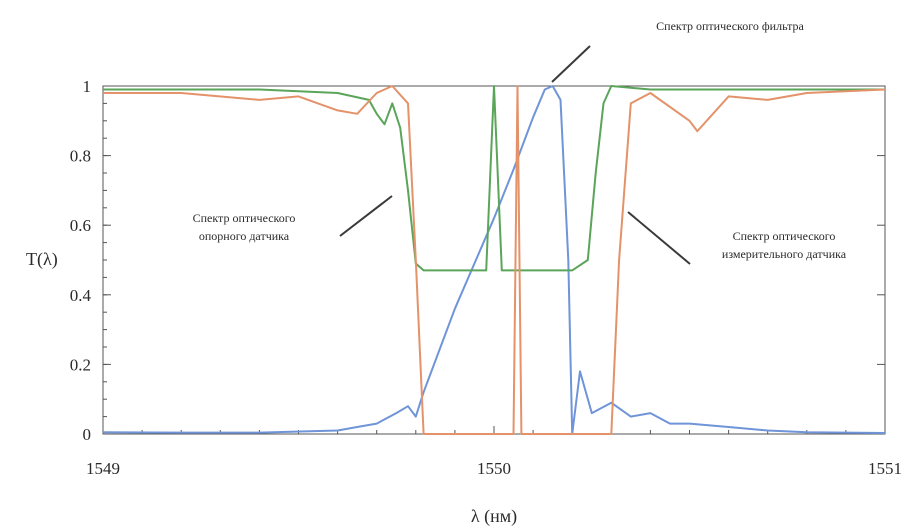  What do you see at coordinates (103, 468) in the screenshot?
I see `x-tick-label: 1549` at bounding box center [103, 468].